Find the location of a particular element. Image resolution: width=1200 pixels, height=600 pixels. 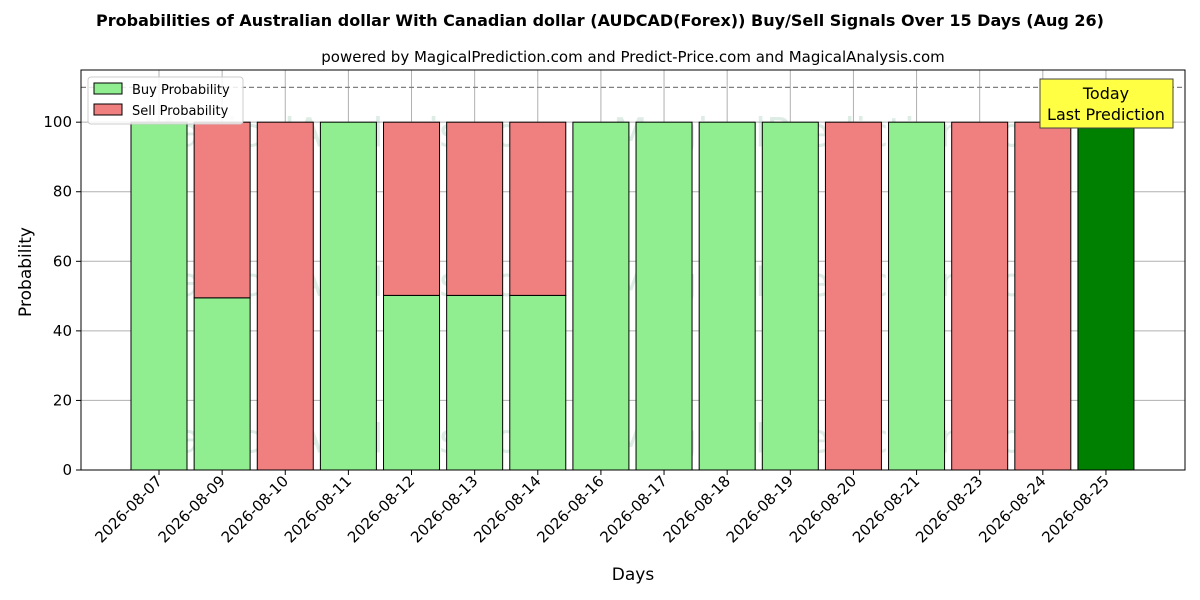

y-tick-label: 100 is located at coordinates (57, 122).